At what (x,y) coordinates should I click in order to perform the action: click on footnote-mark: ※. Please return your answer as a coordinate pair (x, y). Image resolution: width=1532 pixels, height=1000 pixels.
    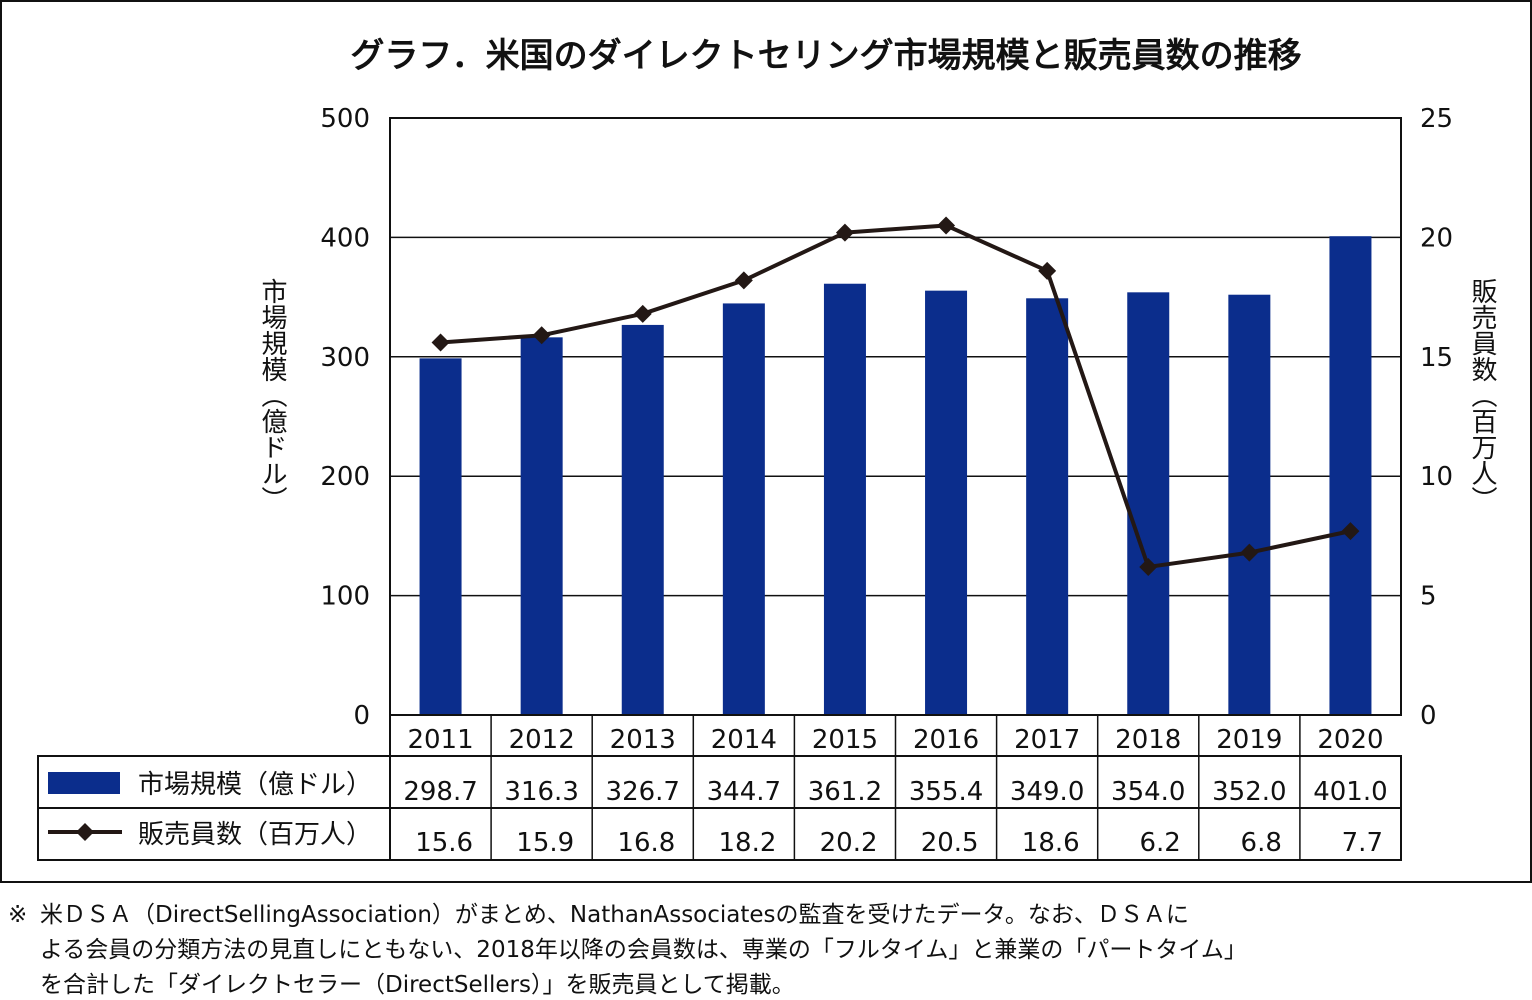
    Looking at the image, I should click on (17, 915).